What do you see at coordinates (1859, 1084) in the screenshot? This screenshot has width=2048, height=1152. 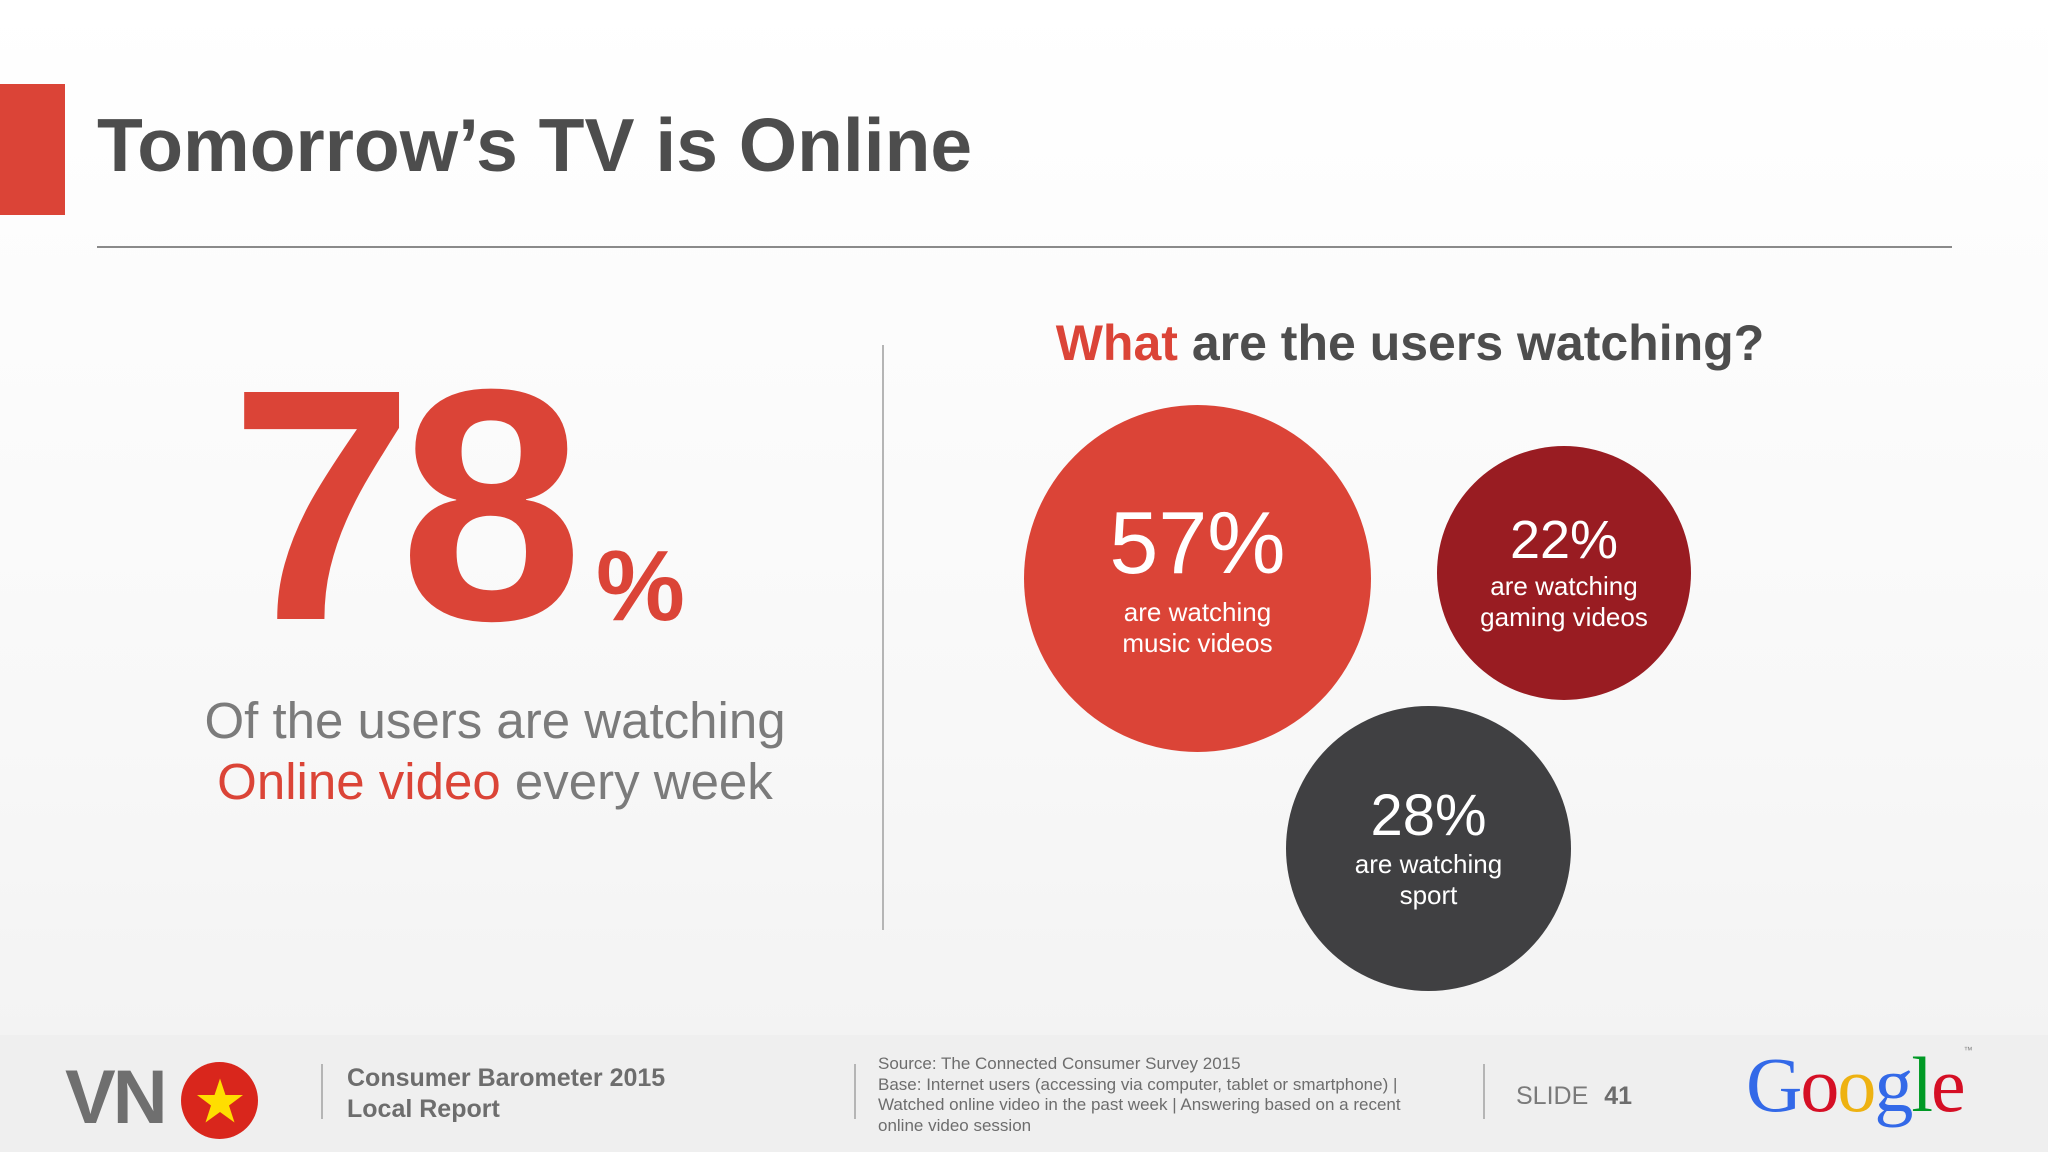 I see `google-logo: Google™` at bounding box center [1859, 1084].